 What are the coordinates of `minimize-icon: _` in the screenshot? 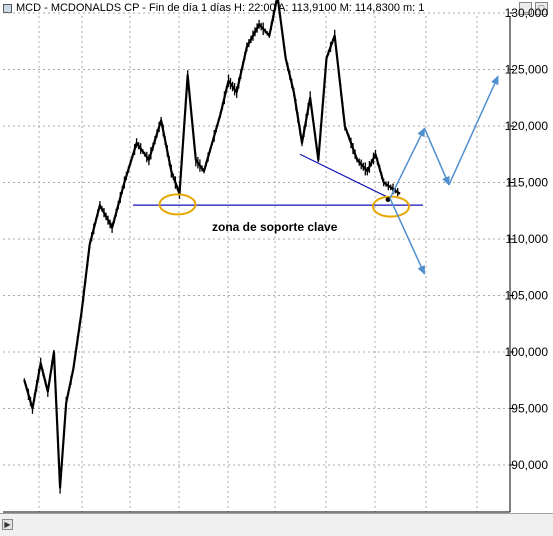 It's located at (525, 8).